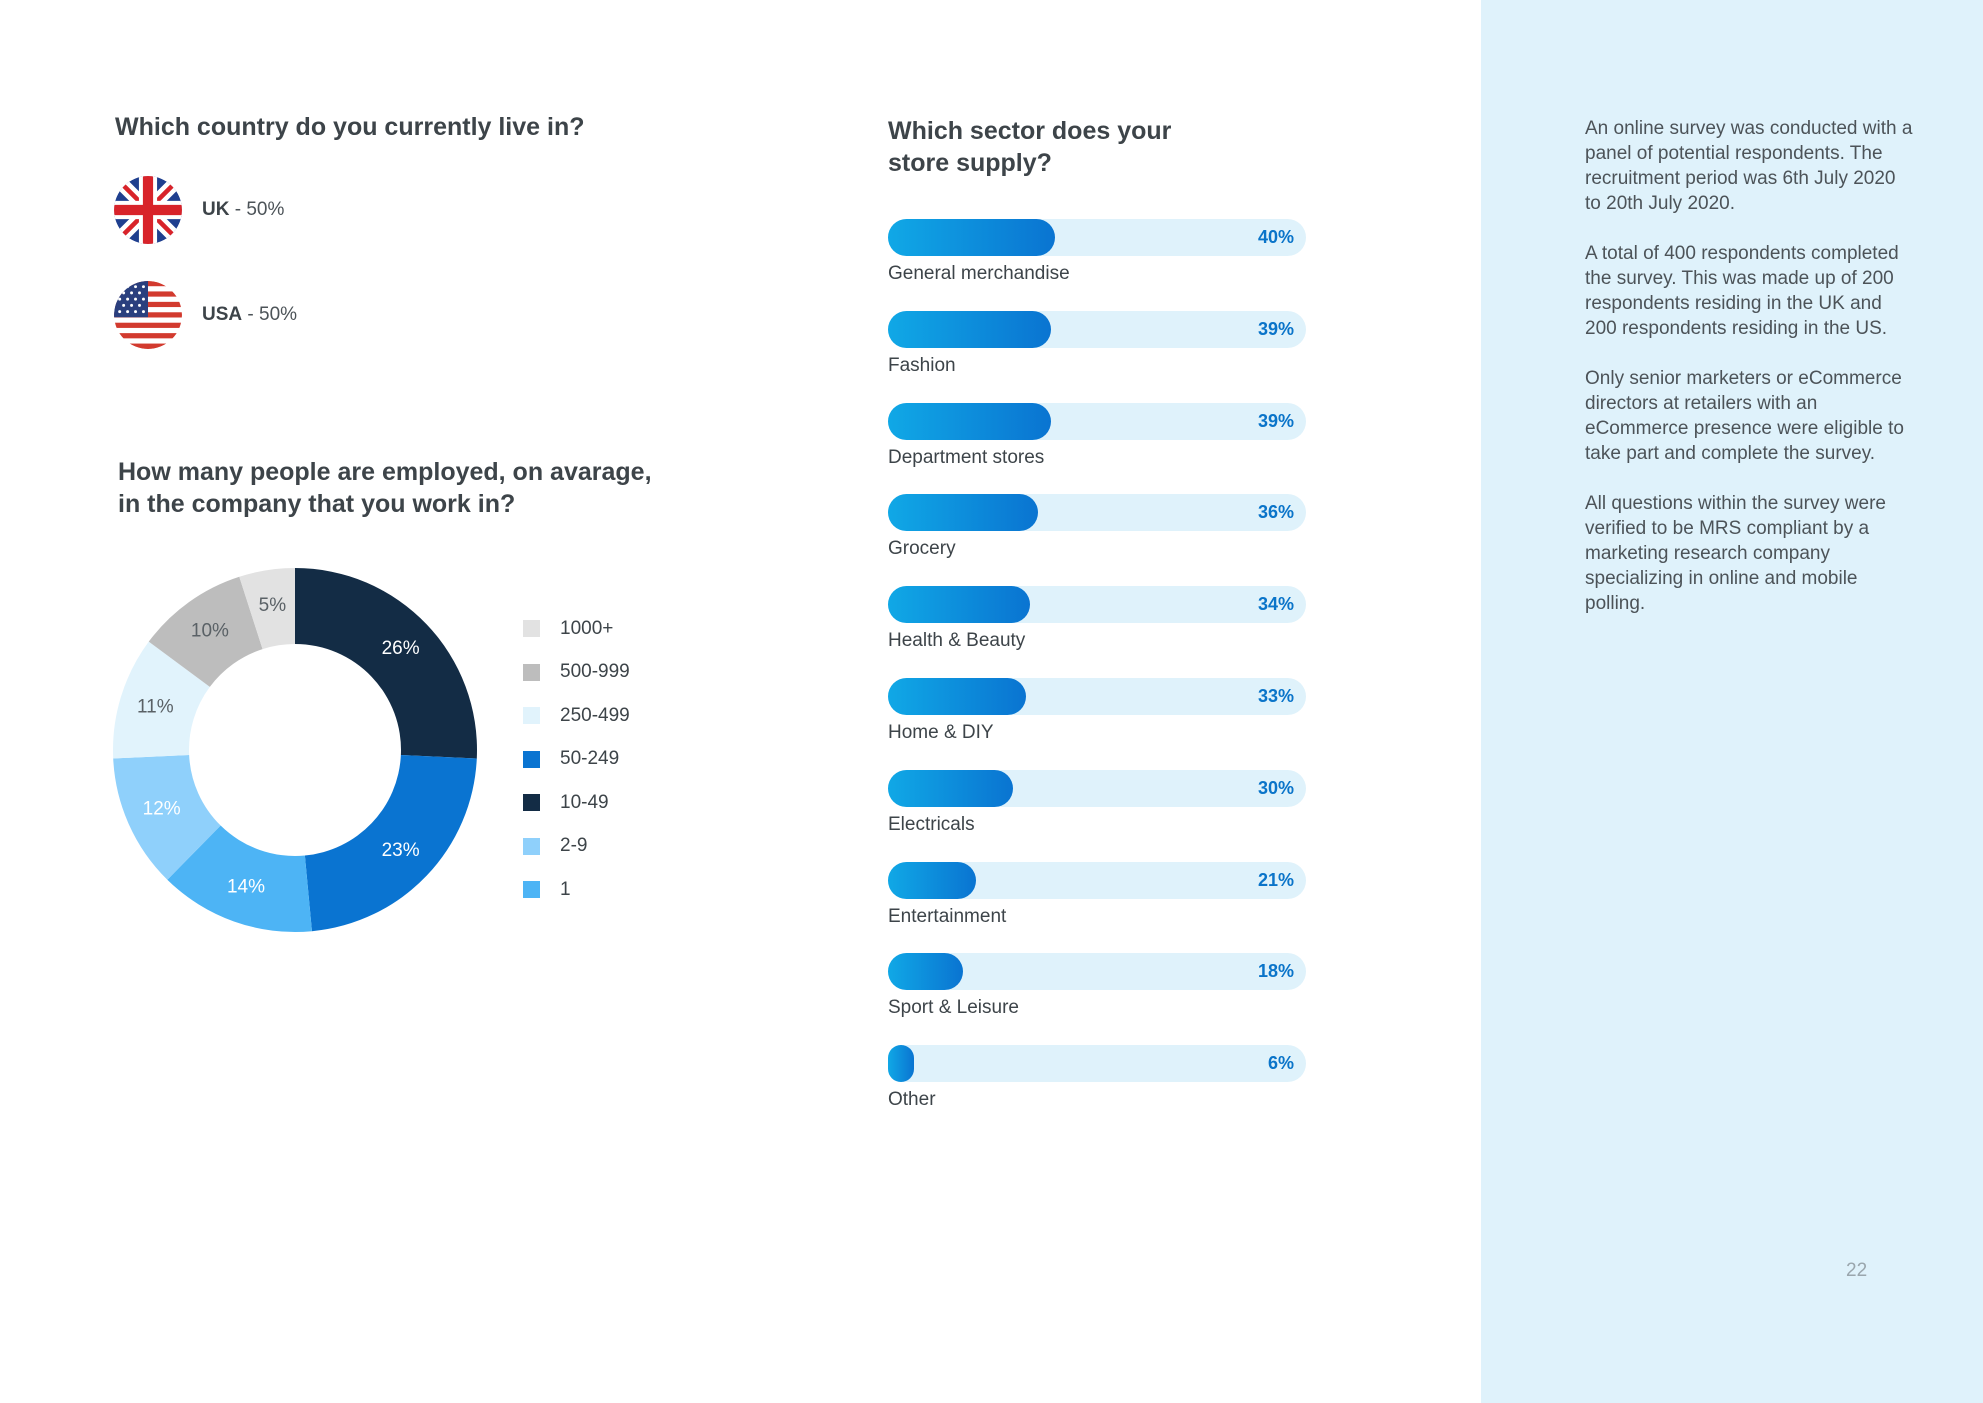 The width and height of the screenshot is (1983, 1403). Describe the element at coordinates (1097, 788) in the screenshot. I see `bar-track: 30%` at that location.